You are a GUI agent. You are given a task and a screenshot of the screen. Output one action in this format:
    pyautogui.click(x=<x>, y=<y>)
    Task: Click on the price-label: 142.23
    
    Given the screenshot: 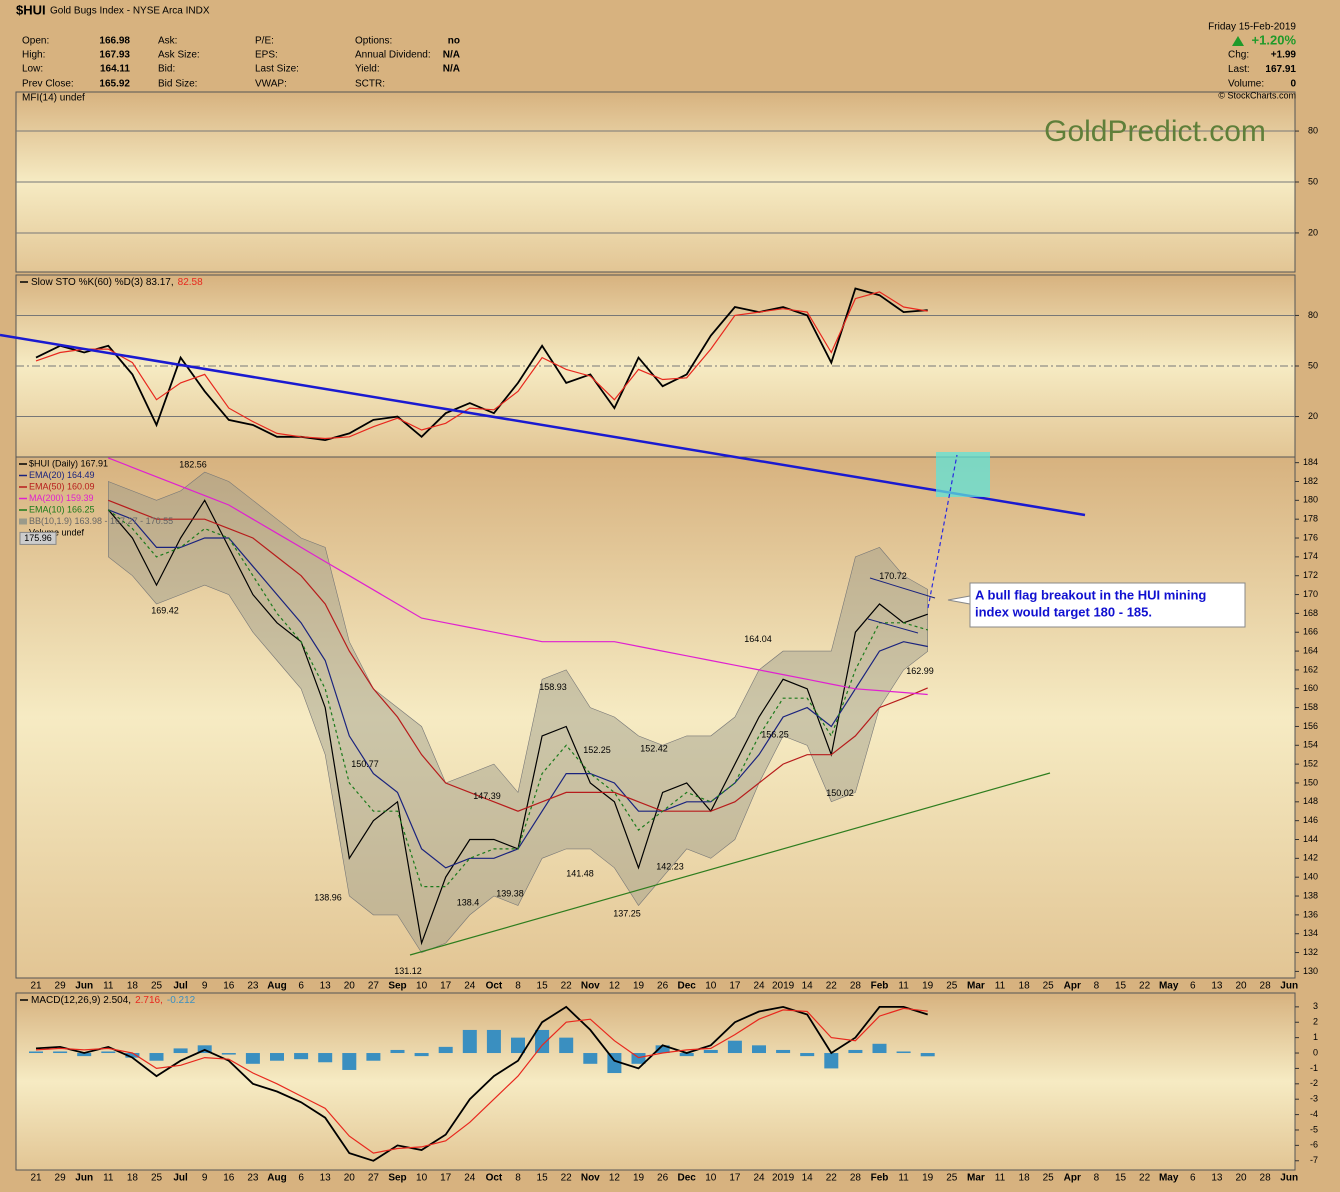 What is the action you would take?
    pyautogui.click(x=670, y=867)
    